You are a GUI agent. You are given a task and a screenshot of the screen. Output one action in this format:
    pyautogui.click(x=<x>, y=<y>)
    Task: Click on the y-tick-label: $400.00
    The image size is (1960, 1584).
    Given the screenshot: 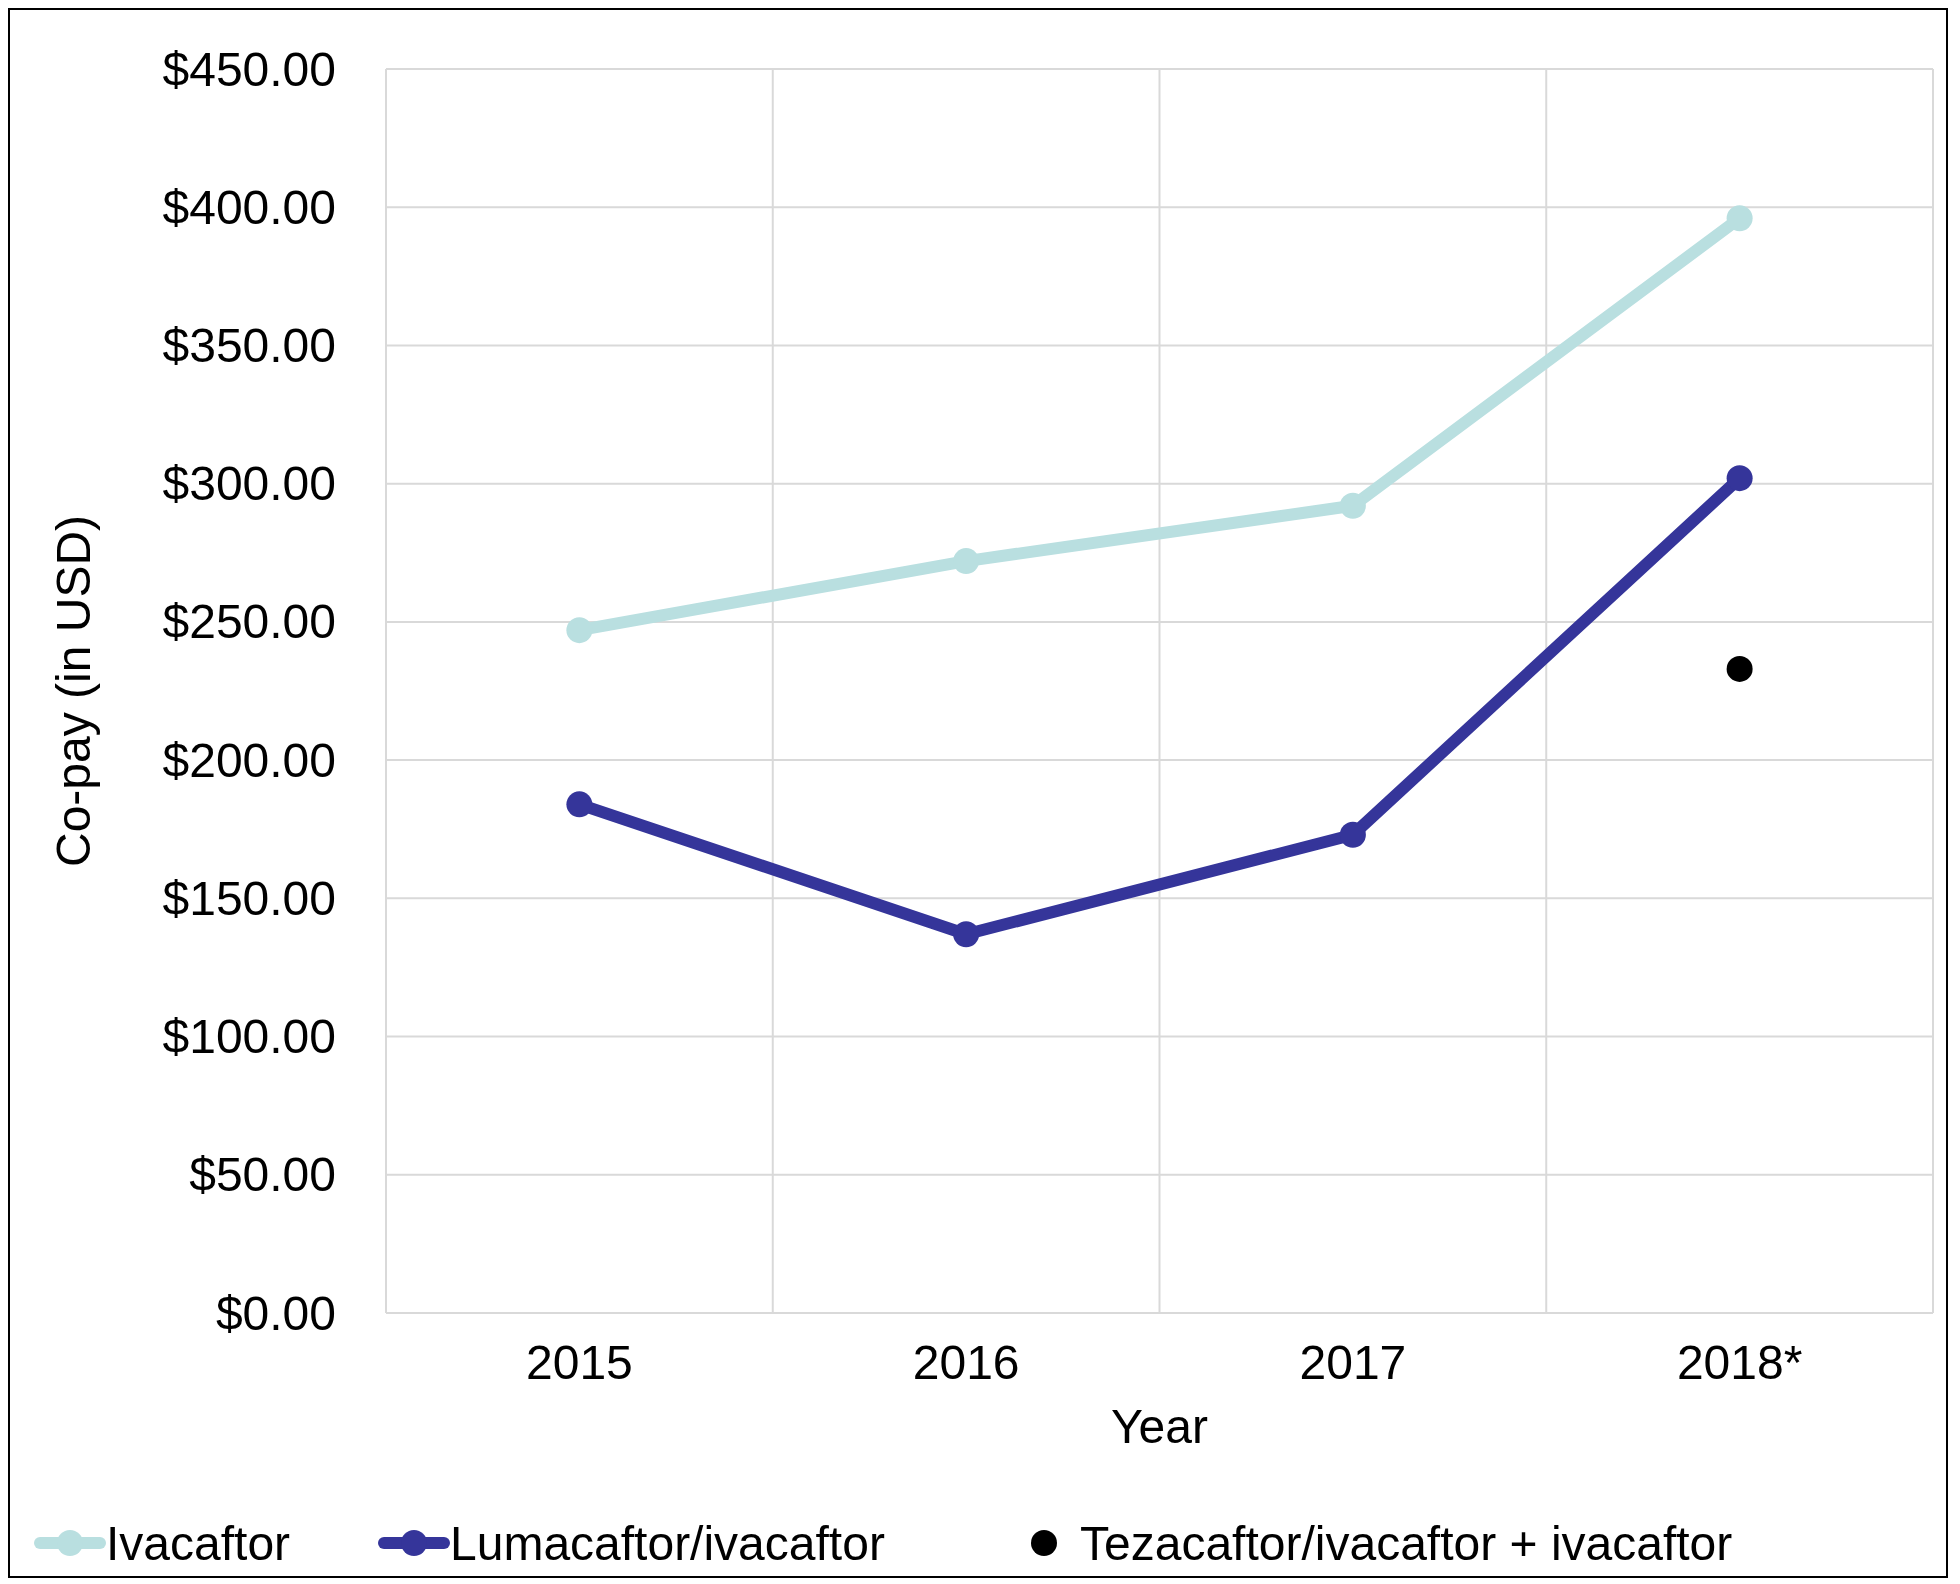 What is the action you would take?
    pyautogui.click(x=249, y=207)
    